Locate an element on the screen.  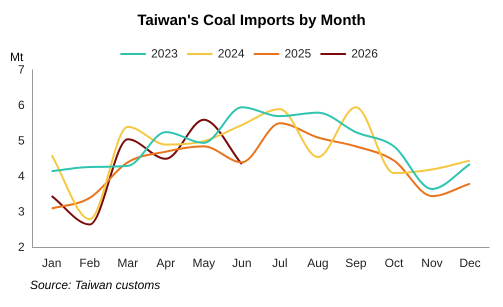
x-tick-label: Oct is located at coordinates (394, 263).